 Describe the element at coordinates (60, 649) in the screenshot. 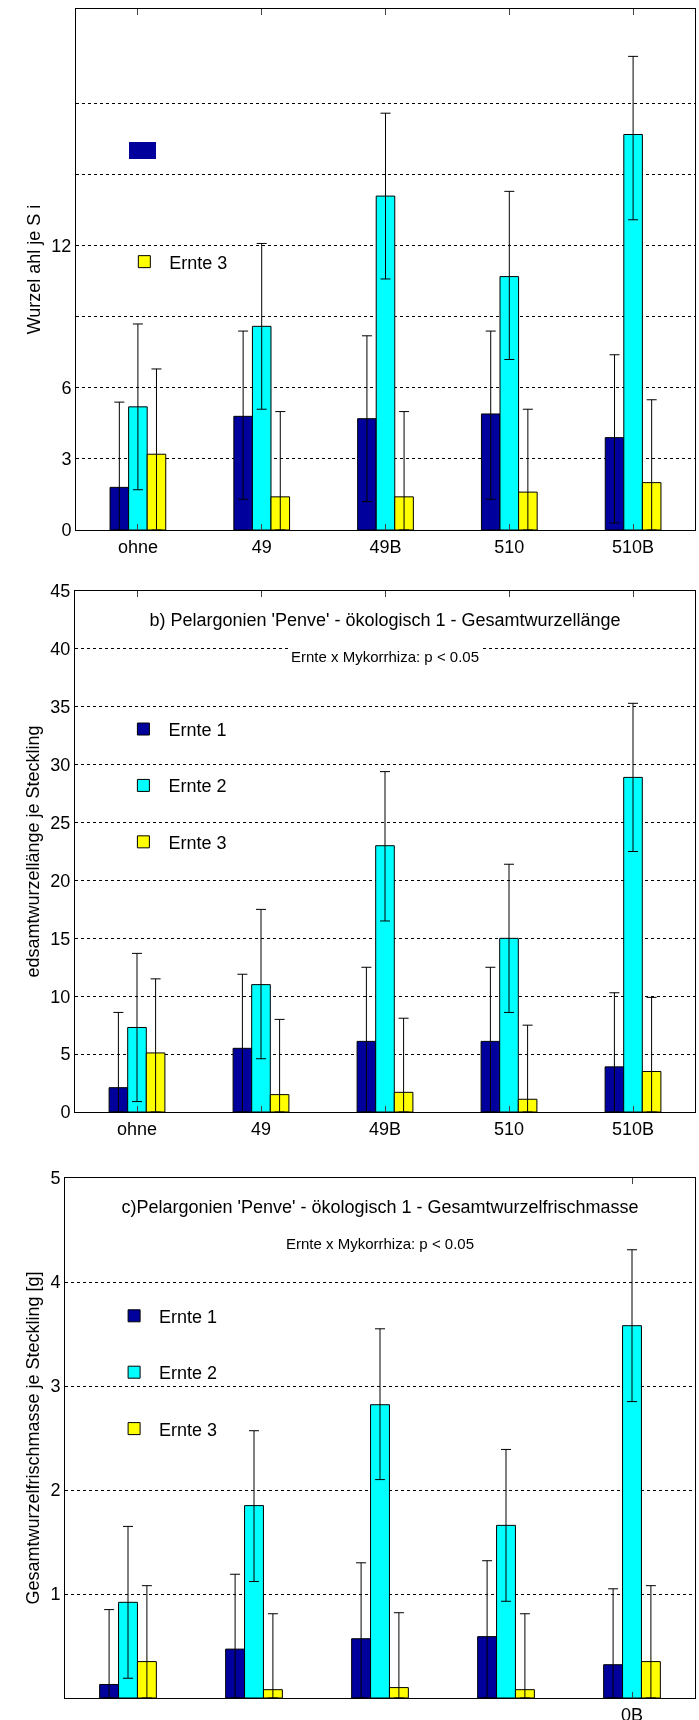

I see `y-tick-label: 40` at that location.